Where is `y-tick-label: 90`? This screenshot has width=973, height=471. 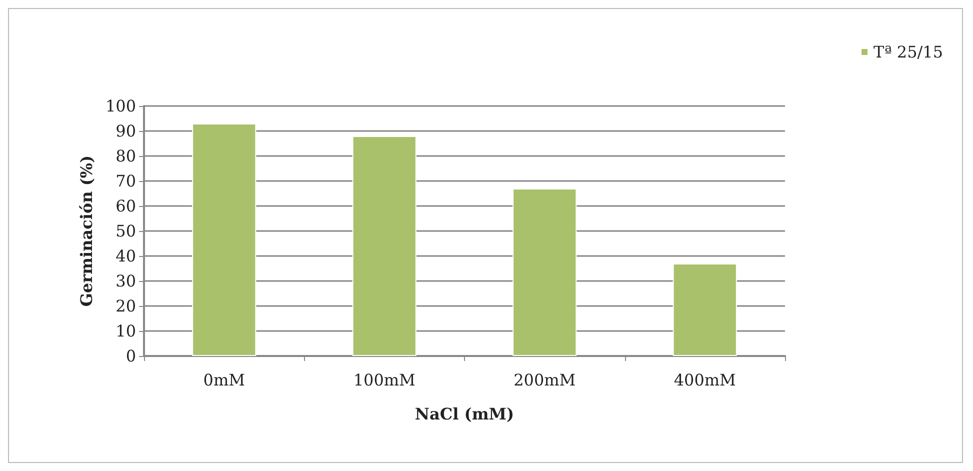
y-tick-label: 90 is located at coordinates (126, 131).